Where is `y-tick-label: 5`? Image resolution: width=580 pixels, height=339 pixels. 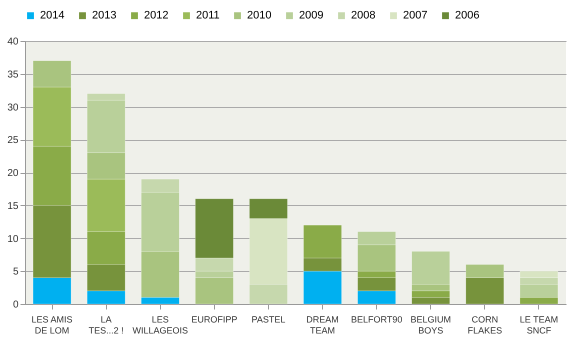 y-tick-label: 5 is located at coordinates (15, 272).